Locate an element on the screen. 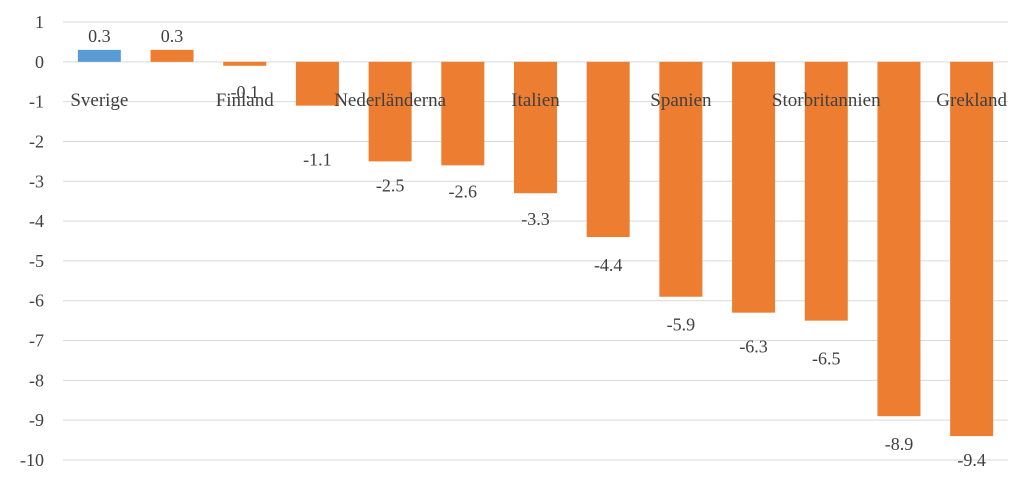 Image resolution: width=1029 pixels, height=479 pixels. data-label: -6.5 is located at coordinates (826, 359).